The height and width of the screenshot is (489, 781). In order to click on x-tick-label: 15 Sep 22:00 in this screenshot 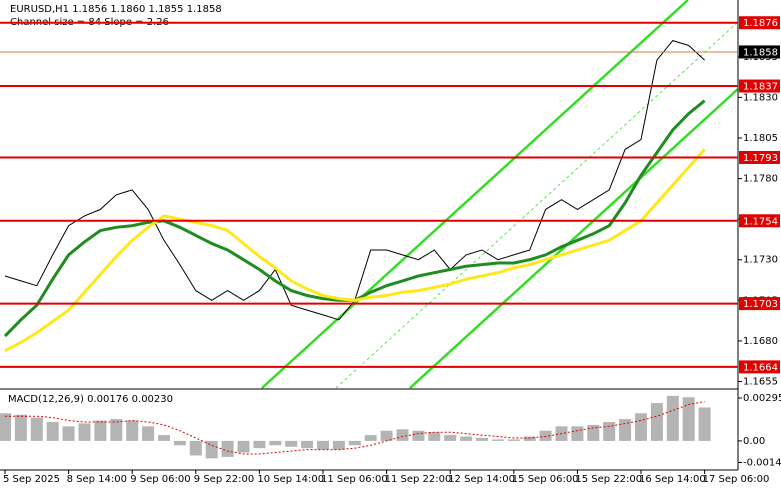, I will do `click(608, 479)`.